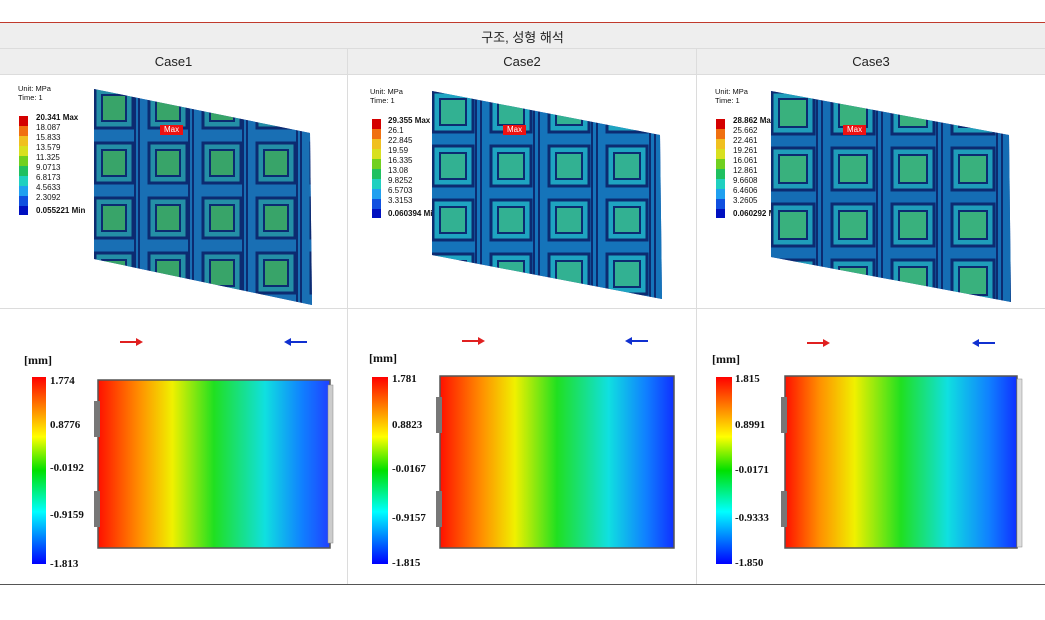  What do you see at coordinates (754, 120) in the screenshot?
I see `legend-value: 28.862 Max` at bounding box center [754, 120].